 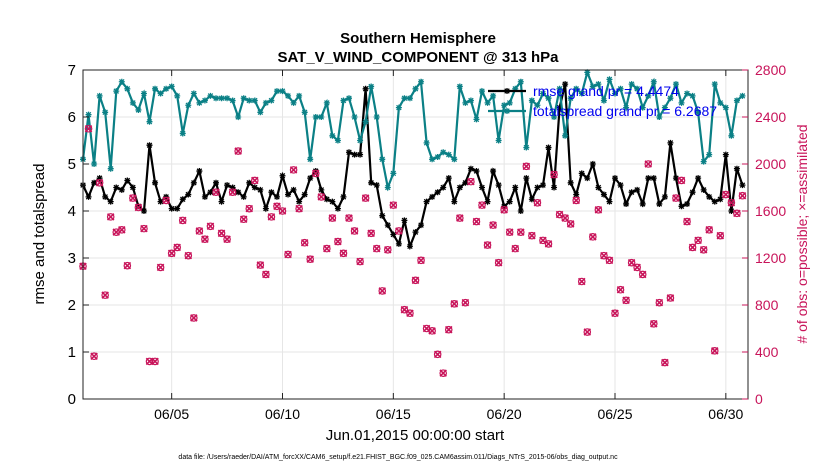 What do you see at coordinates (625, 111) in the screenshot?
I see `legend-label: totalspread grand pr = 6.2687` at bounding box center [625, 111].